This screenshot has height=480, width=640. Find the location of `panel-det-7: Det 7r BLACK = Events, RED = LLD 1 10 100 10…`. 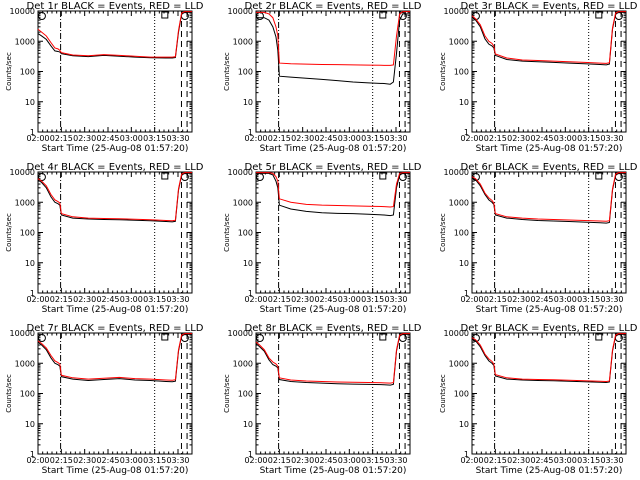

panel-det-7: Det 7r BLACK = Events, RED = LLD 1 10 100 10… is located at coordinates (104, 399).